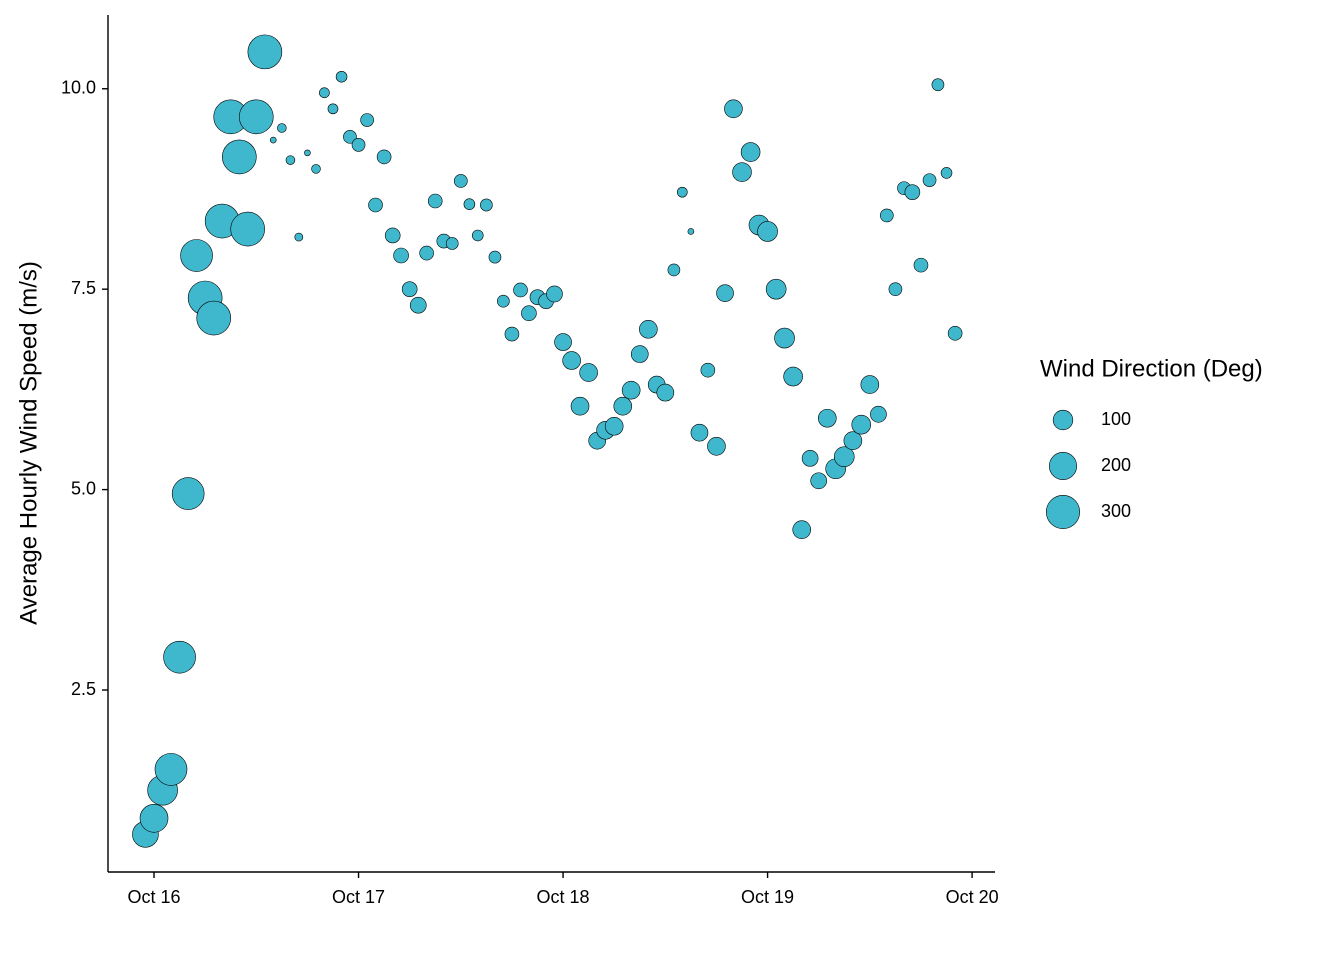 This screenshot has height=960, width=1344. Describe the element at coordinates (1116, 419) in the screenshot. I see `legend-label: 100` at that location.